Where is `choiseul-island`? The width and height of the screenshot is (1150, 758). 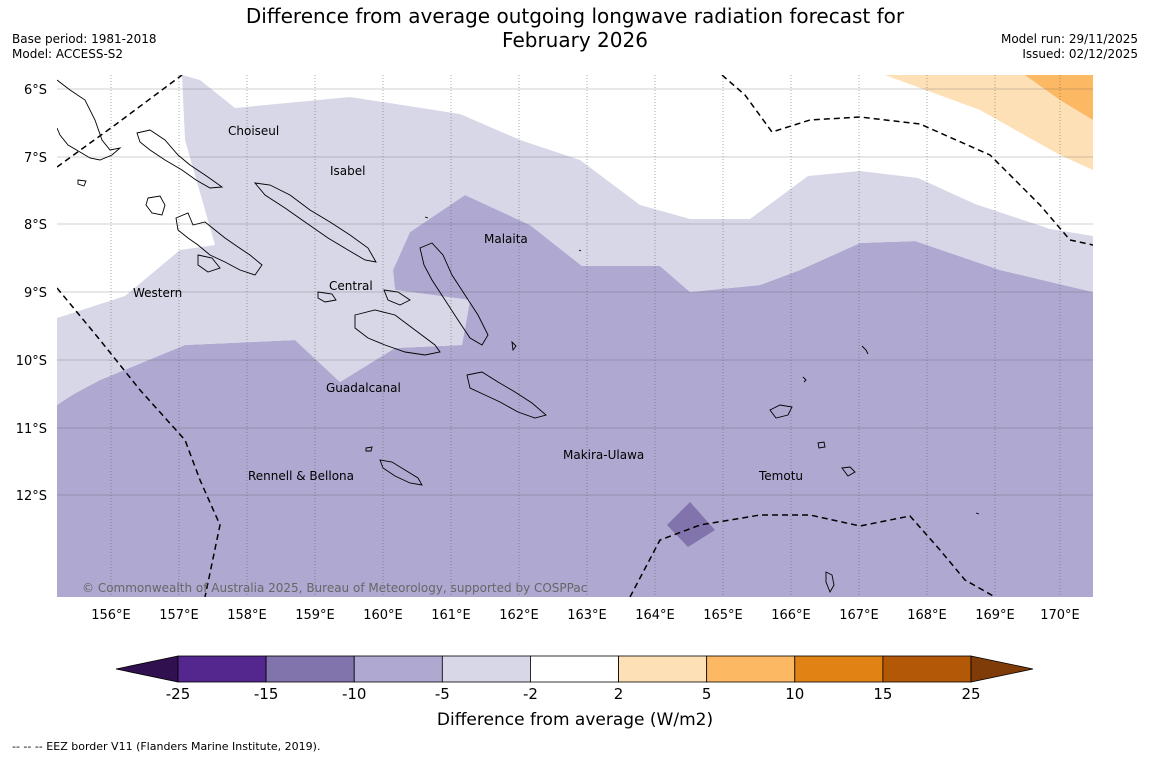
choiseul-island is located at coordinates (180, 159).